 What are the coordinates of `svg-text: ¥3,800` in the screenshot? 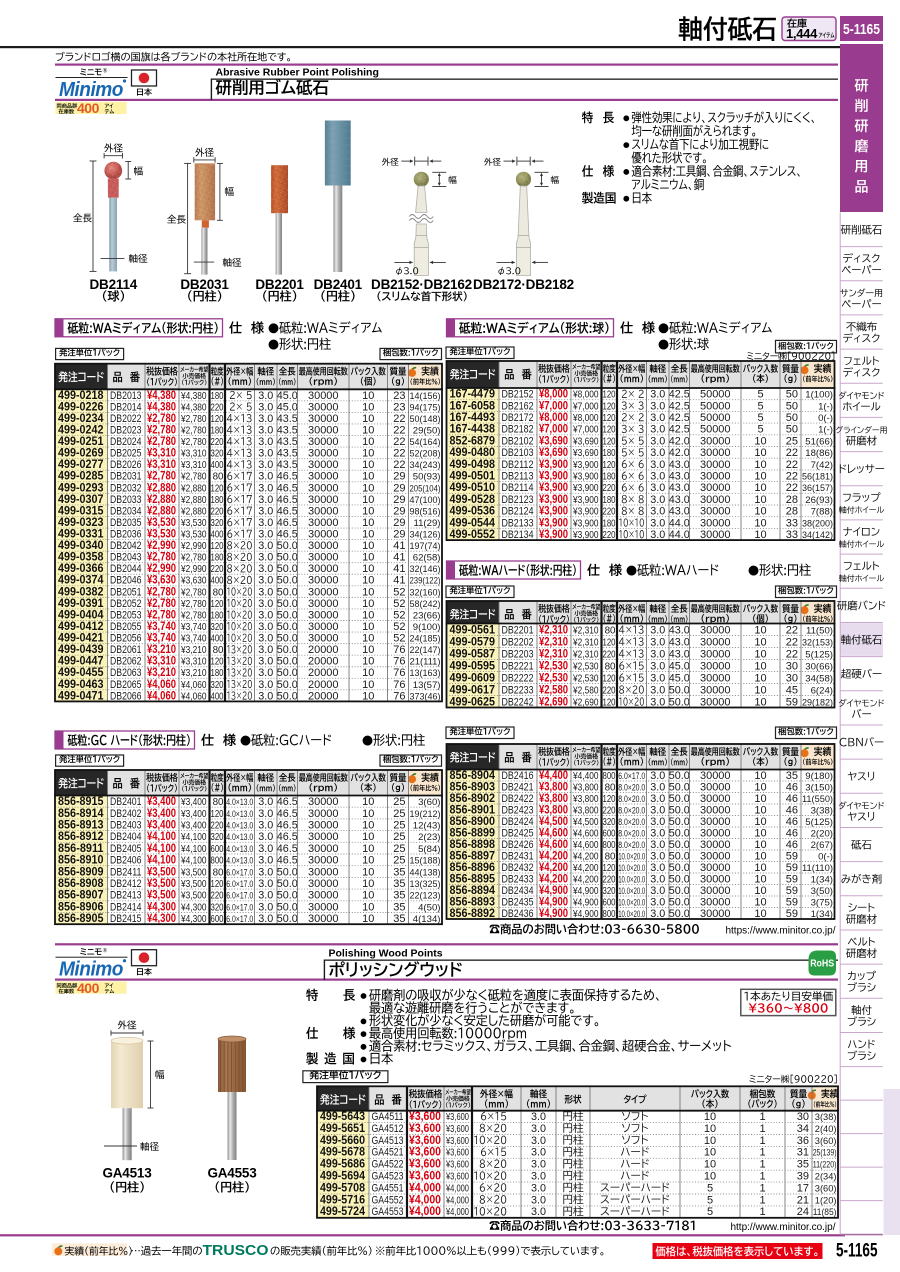 It's located at (553, 798).